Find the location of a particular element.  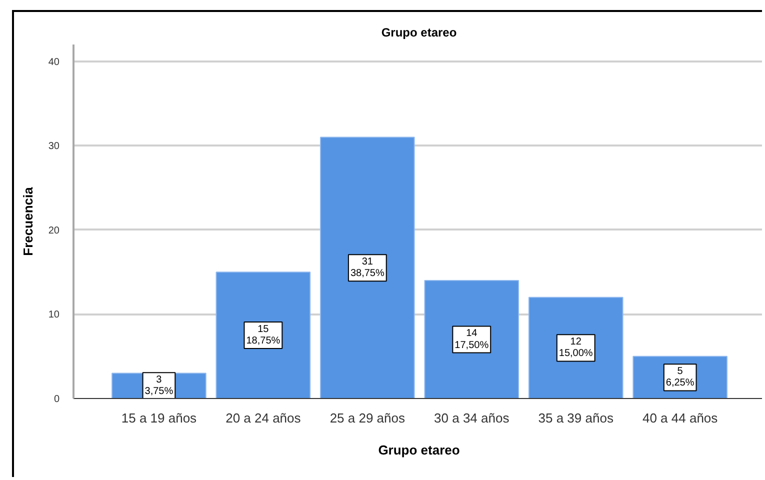

y-tick-label: 10 is located at coordinates (54, 315).